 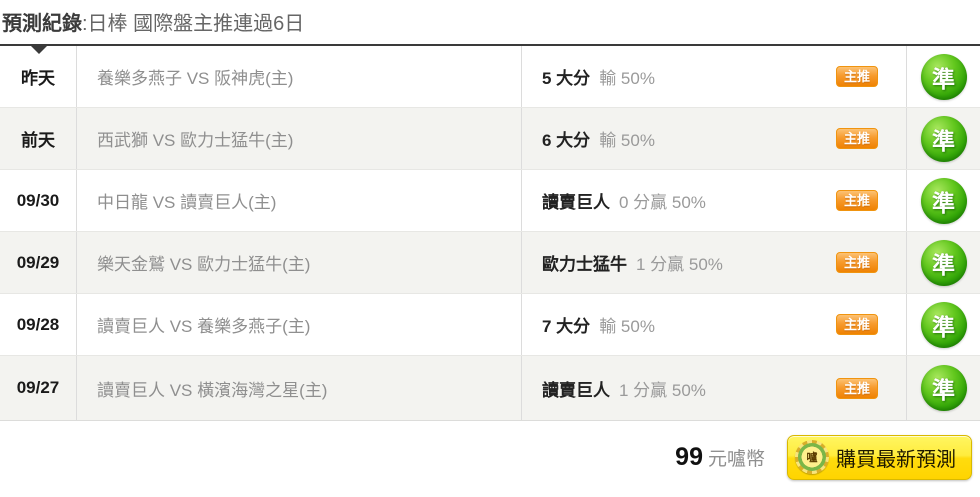 What do you see at coordinates (298, 262) in the screenshot?
I see `row-matchup: 樂天金鷲 VS 歐力士猛牛(主)` at bounding box center [298, 262].